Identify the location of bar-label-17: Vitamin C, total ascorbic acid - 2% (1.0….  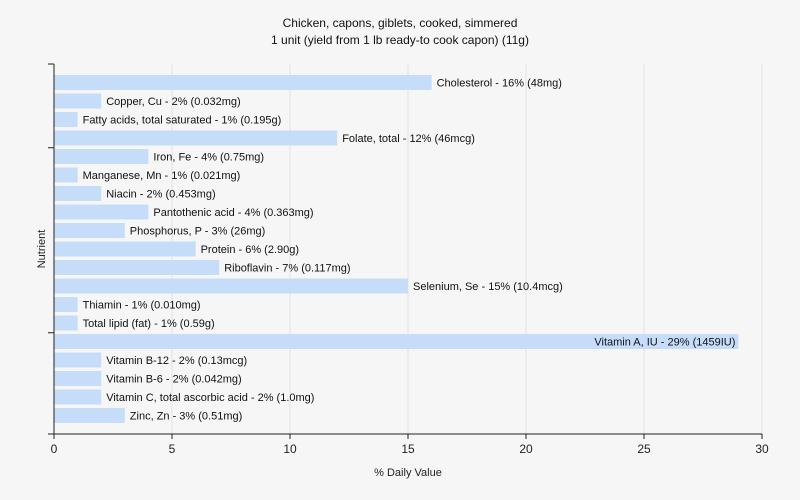
(210, 398).